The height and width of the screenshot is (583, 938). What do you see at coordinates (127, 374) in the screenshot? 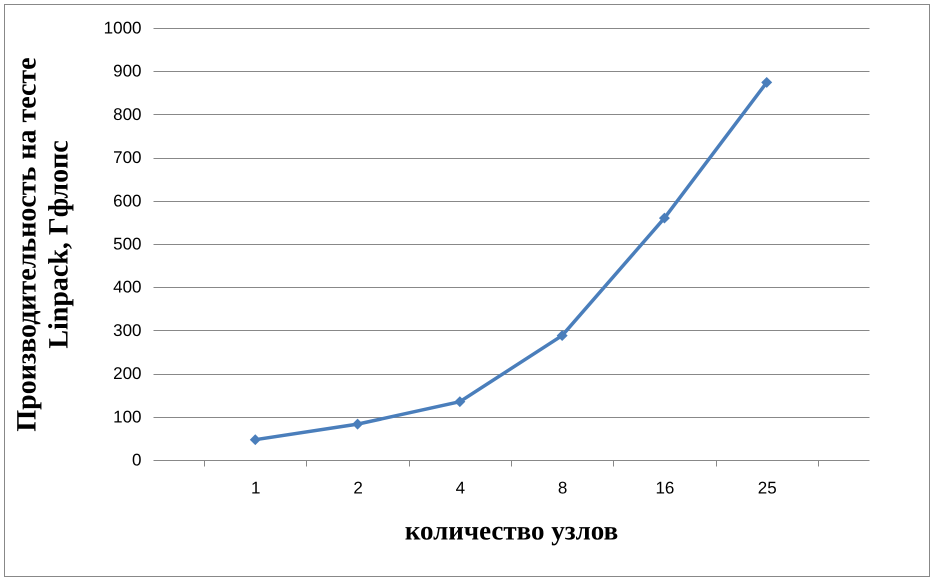
I see `y-tick-label: 200` at bounding box center [127, 374].